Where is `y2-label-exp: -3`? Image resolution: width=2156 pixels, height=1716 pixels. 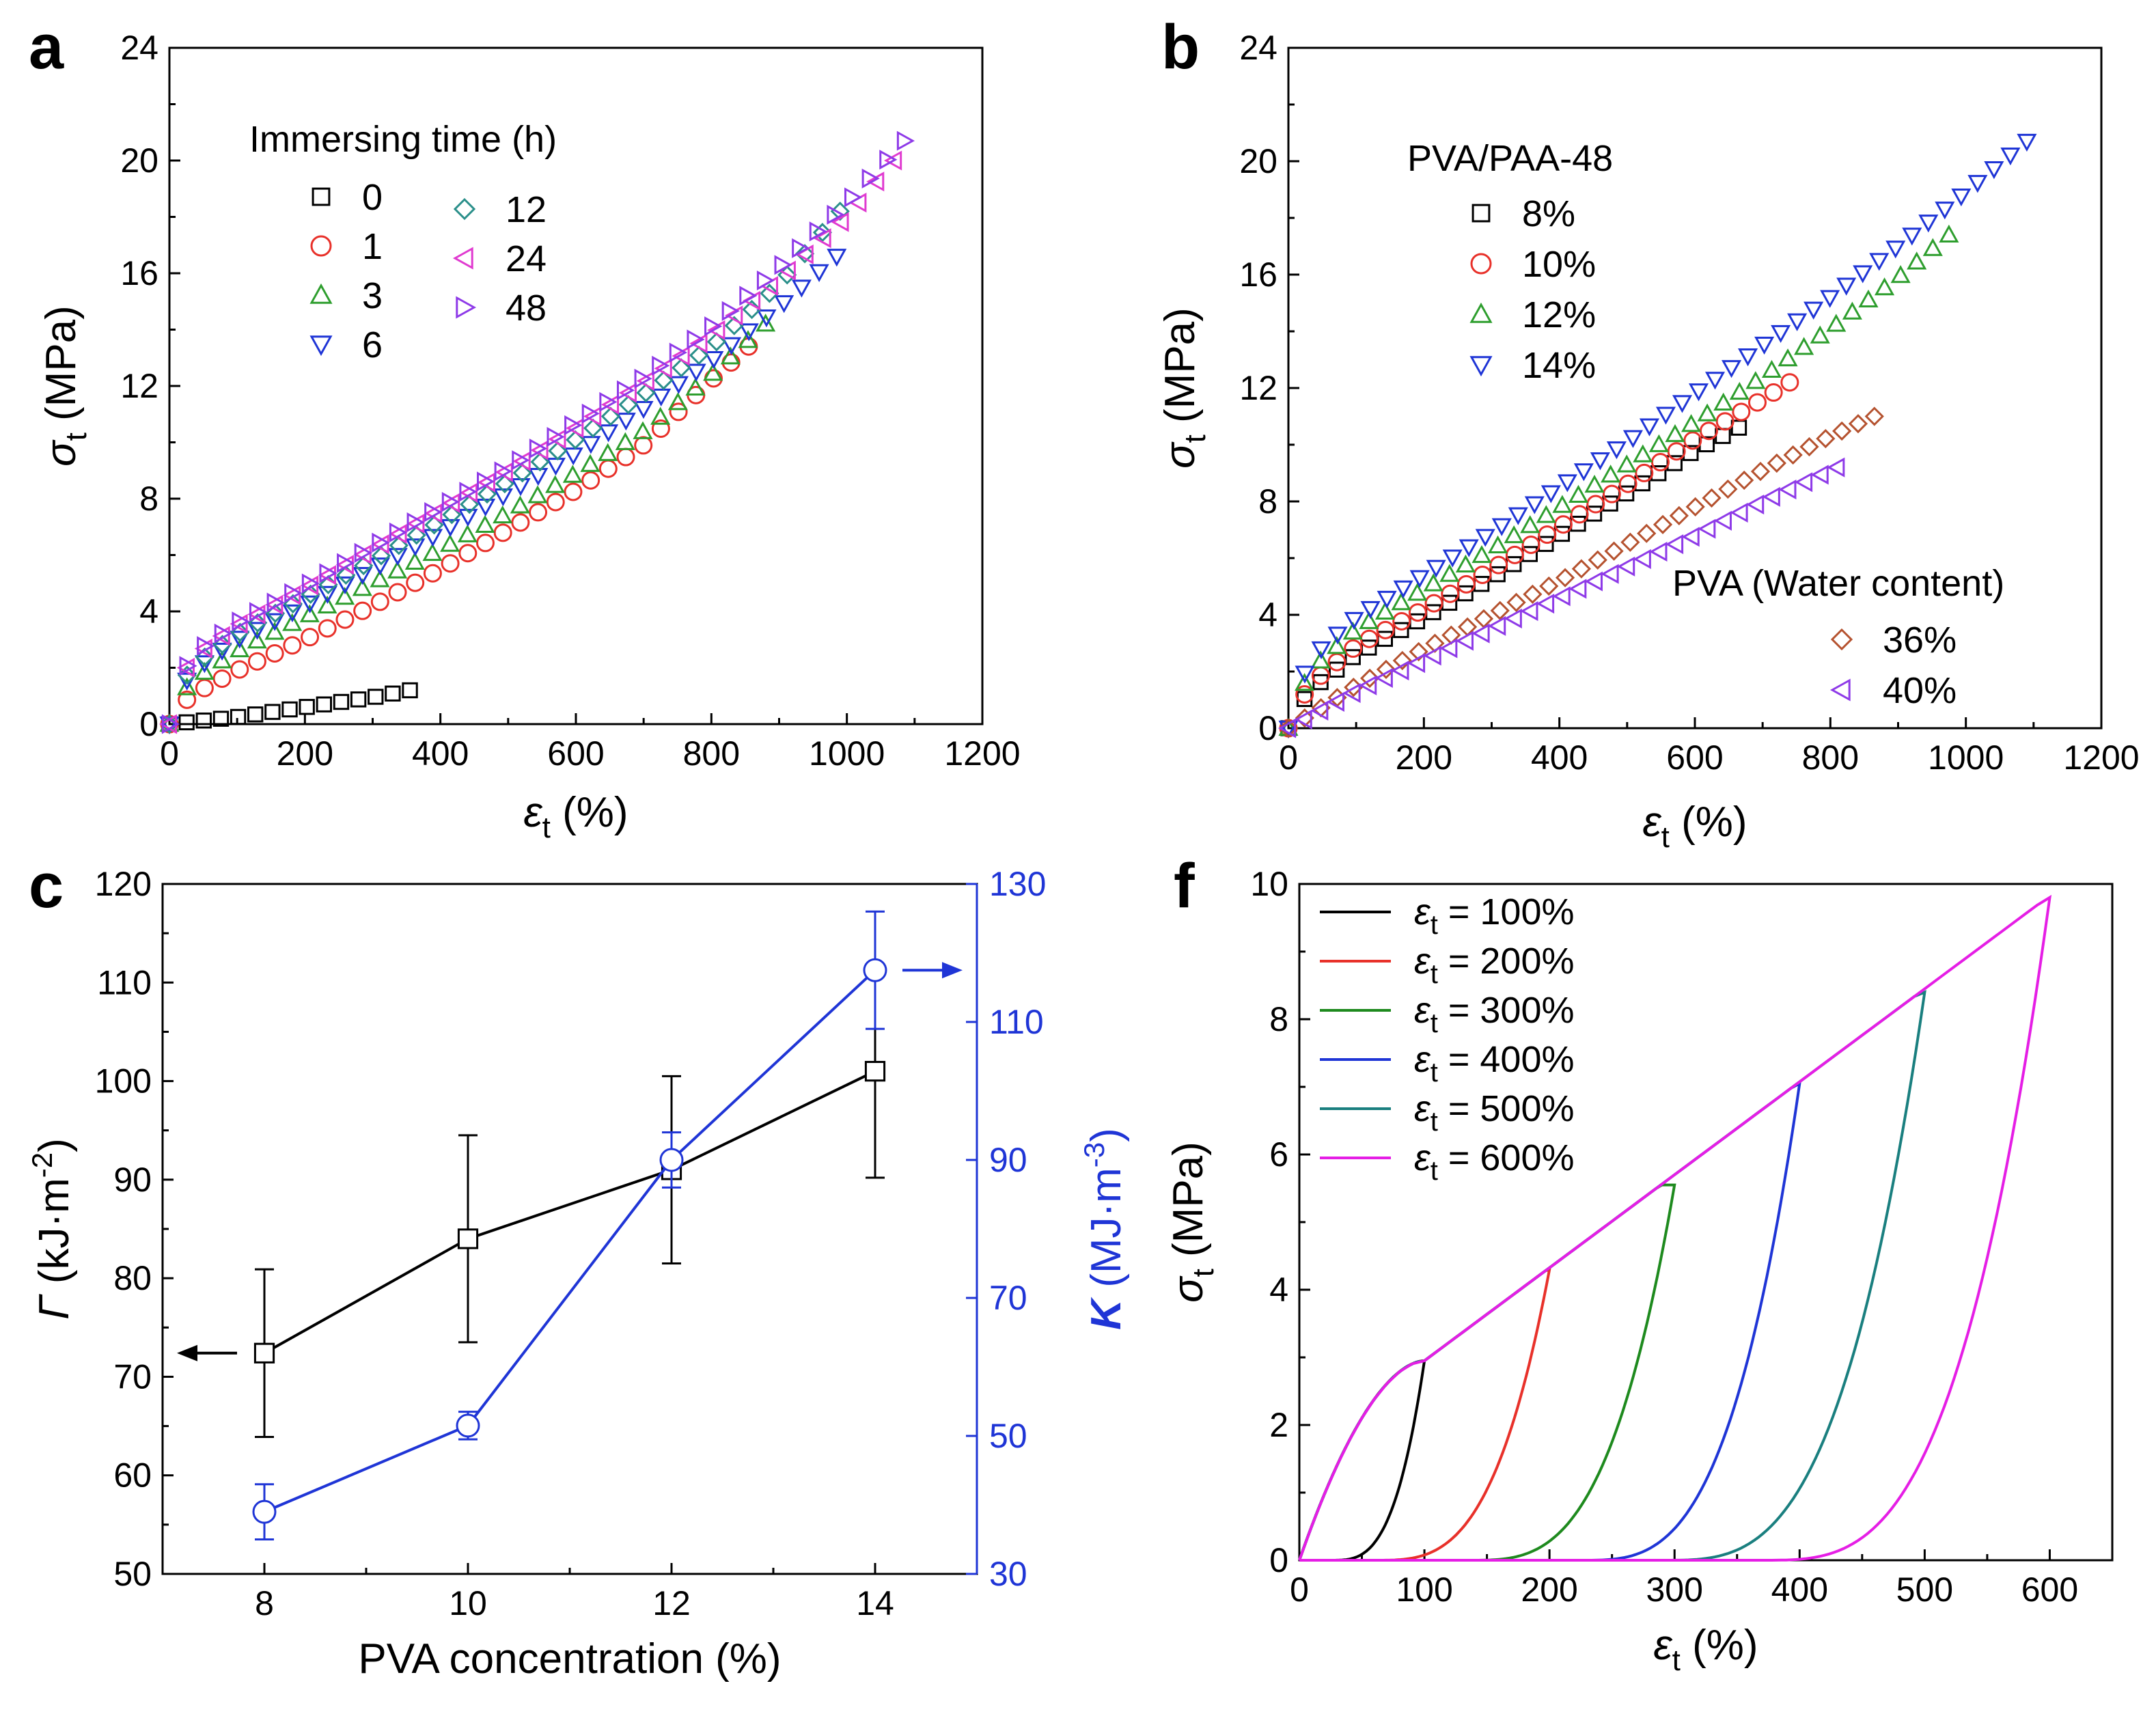 y2-label-exp: -3 is located at coordinates (1094, 1154).